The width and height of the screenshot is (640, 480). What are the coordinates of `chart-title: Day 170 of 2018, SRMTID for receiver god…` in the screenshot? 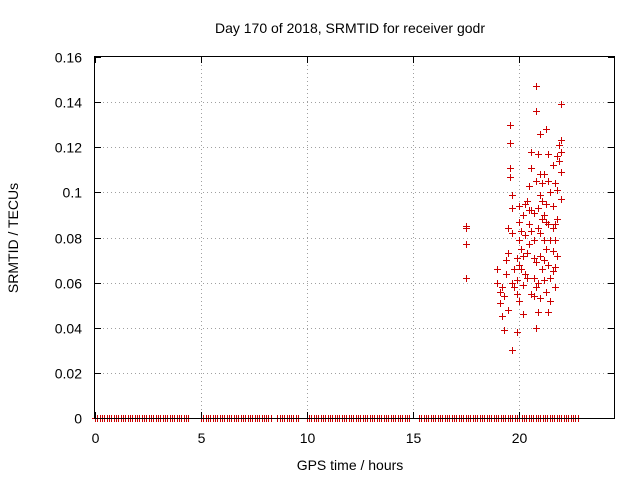 It's located at (350, 28).